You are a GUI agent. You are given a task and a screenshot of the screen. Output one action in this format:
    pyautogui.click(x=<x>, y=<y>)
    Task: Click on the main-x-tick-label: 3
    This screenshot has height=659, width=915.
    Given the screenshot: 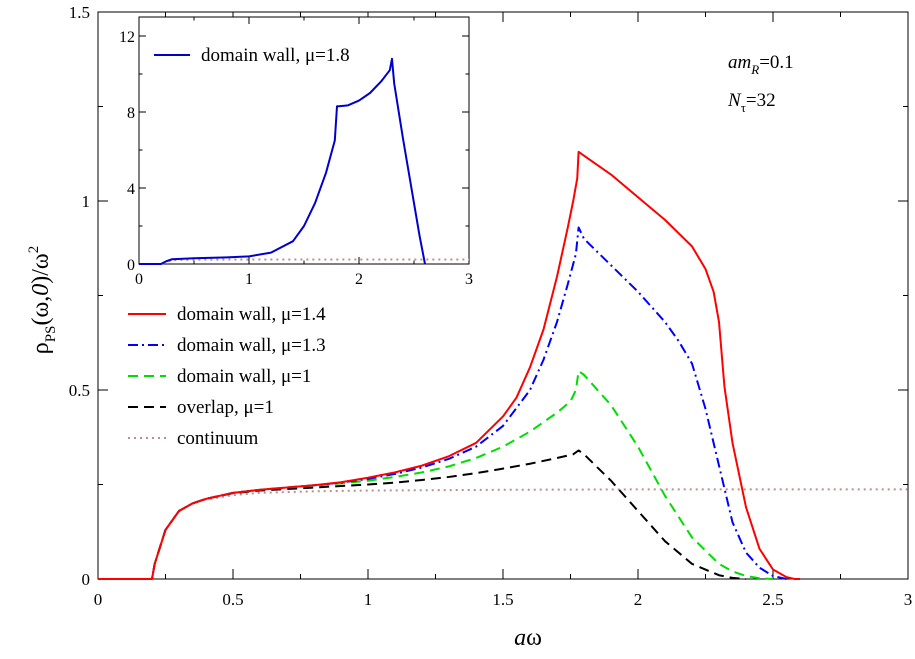 What is the action you would take?
    pyautogui.click(x=908, y=599)
    